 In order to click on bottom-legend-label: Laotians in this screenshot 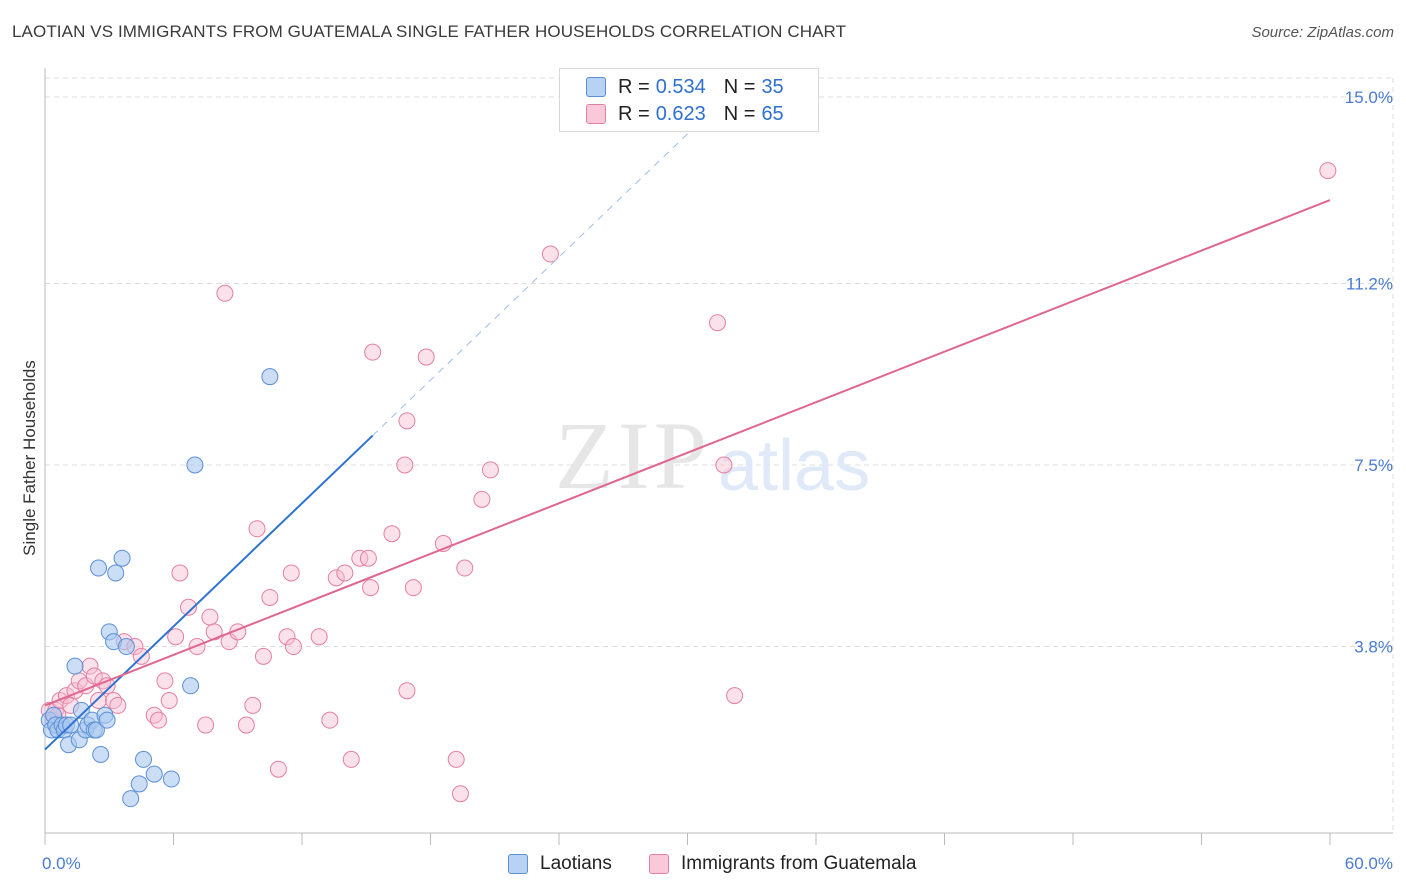, I will do `click(576, 863)`.